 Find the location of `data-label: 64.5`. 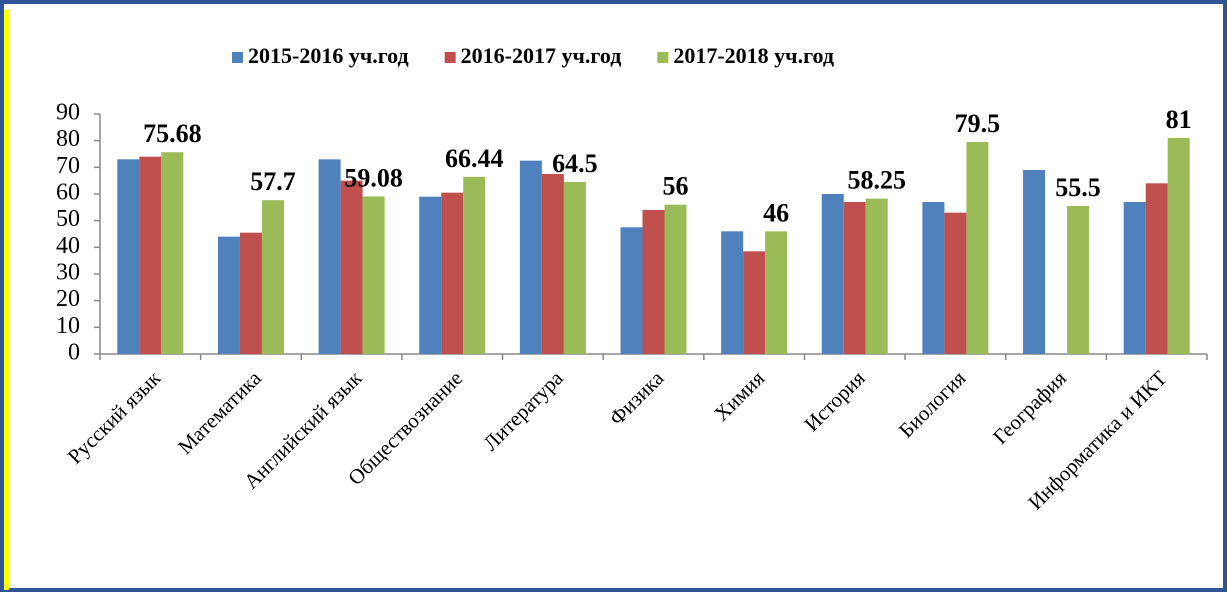

data-label: 64.5 is located at coordinates (575, 163).